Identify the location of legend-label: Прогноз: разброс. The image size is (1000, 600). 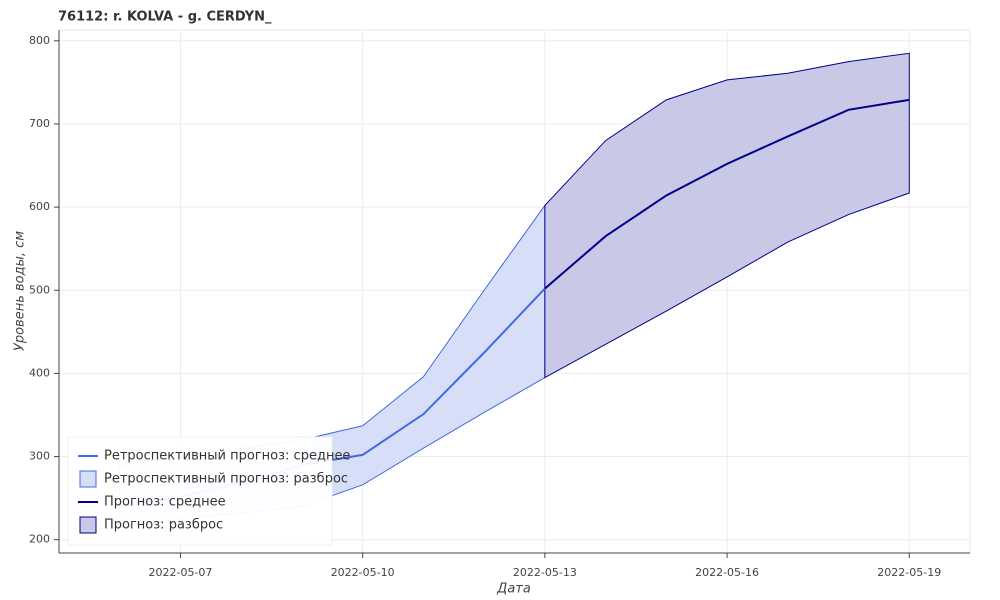
(163, 525).